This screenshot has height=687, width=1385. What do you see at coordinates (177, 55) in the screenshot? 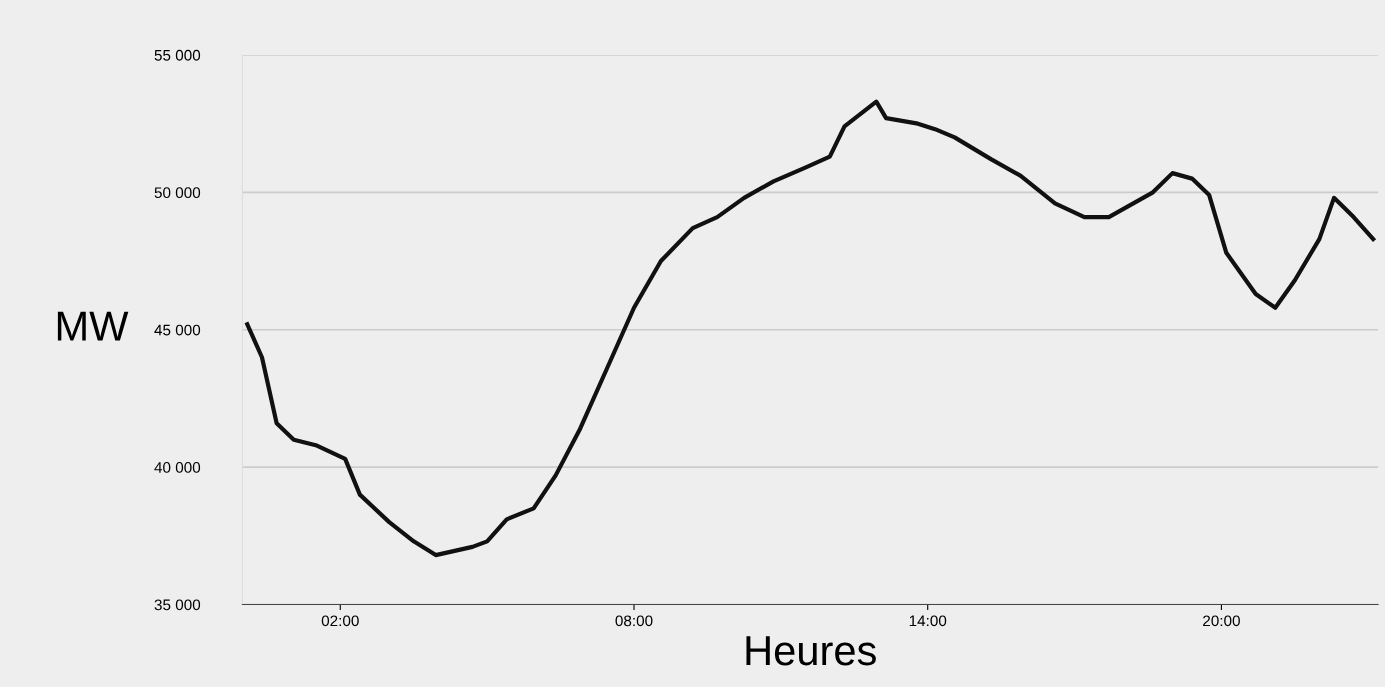
I see `y-tick-label: 55 000` at bounding box center [177, 55].